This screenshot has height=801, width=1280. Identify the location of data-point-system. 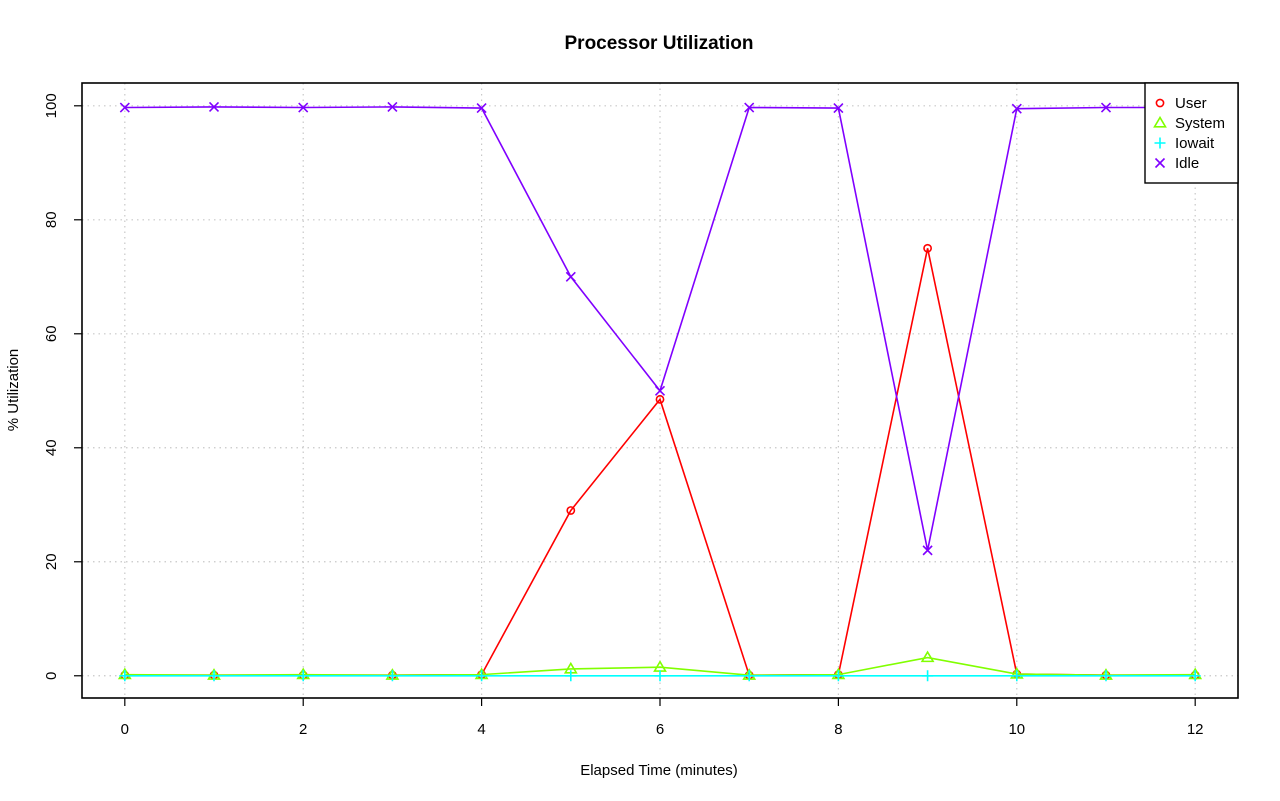
(927, 656).